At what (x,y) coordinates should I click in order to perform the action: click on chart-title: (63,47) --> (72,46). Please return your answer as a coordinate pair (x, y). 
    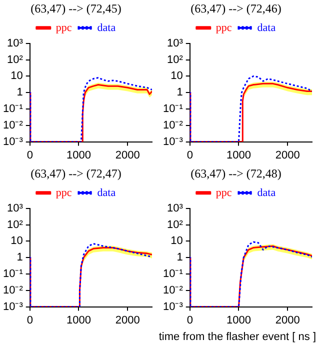
    Looking at the image, I should click on (236, 8).